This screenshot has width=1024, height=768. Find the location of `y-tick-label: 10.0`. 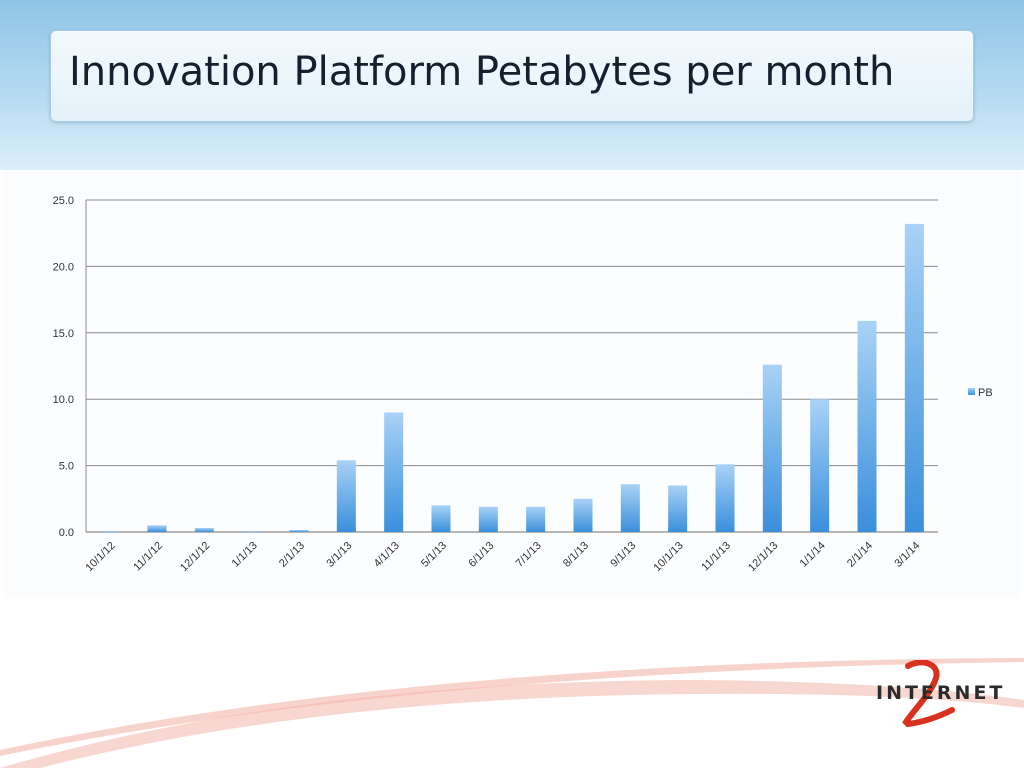

y-tick-label: 10.0 is located at coordinates (63, 400).